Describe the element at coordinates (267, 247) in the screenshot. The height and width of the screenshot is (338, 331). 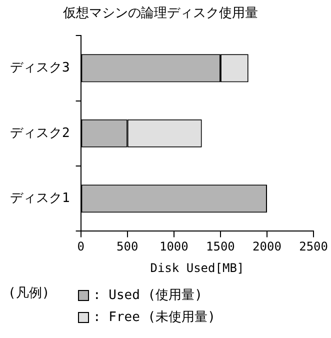
I see `x-tick-label: 2000` at that location.